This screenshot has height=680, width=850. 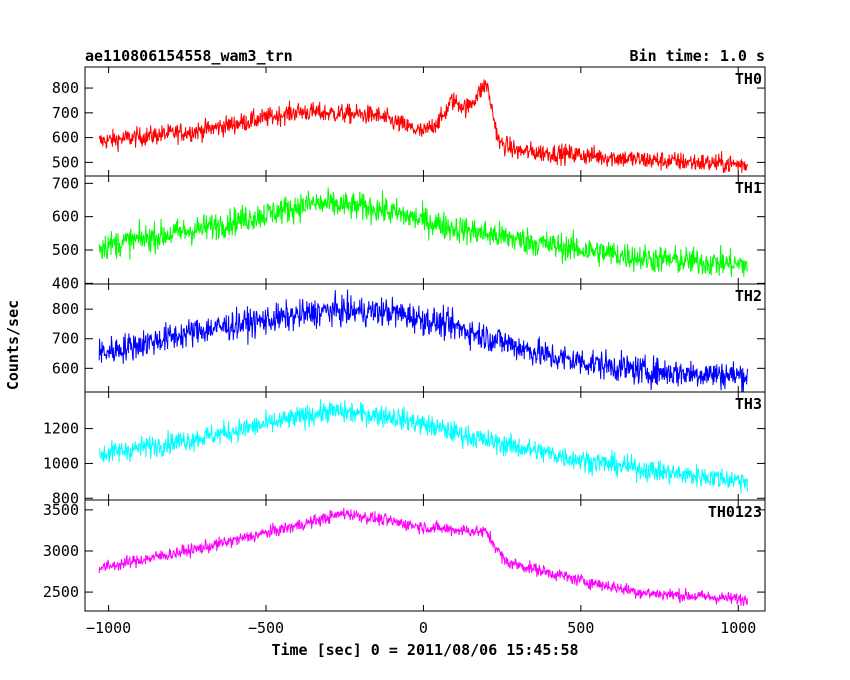 I want to click on panel-label: TH0123, so click(x=735, y=512).